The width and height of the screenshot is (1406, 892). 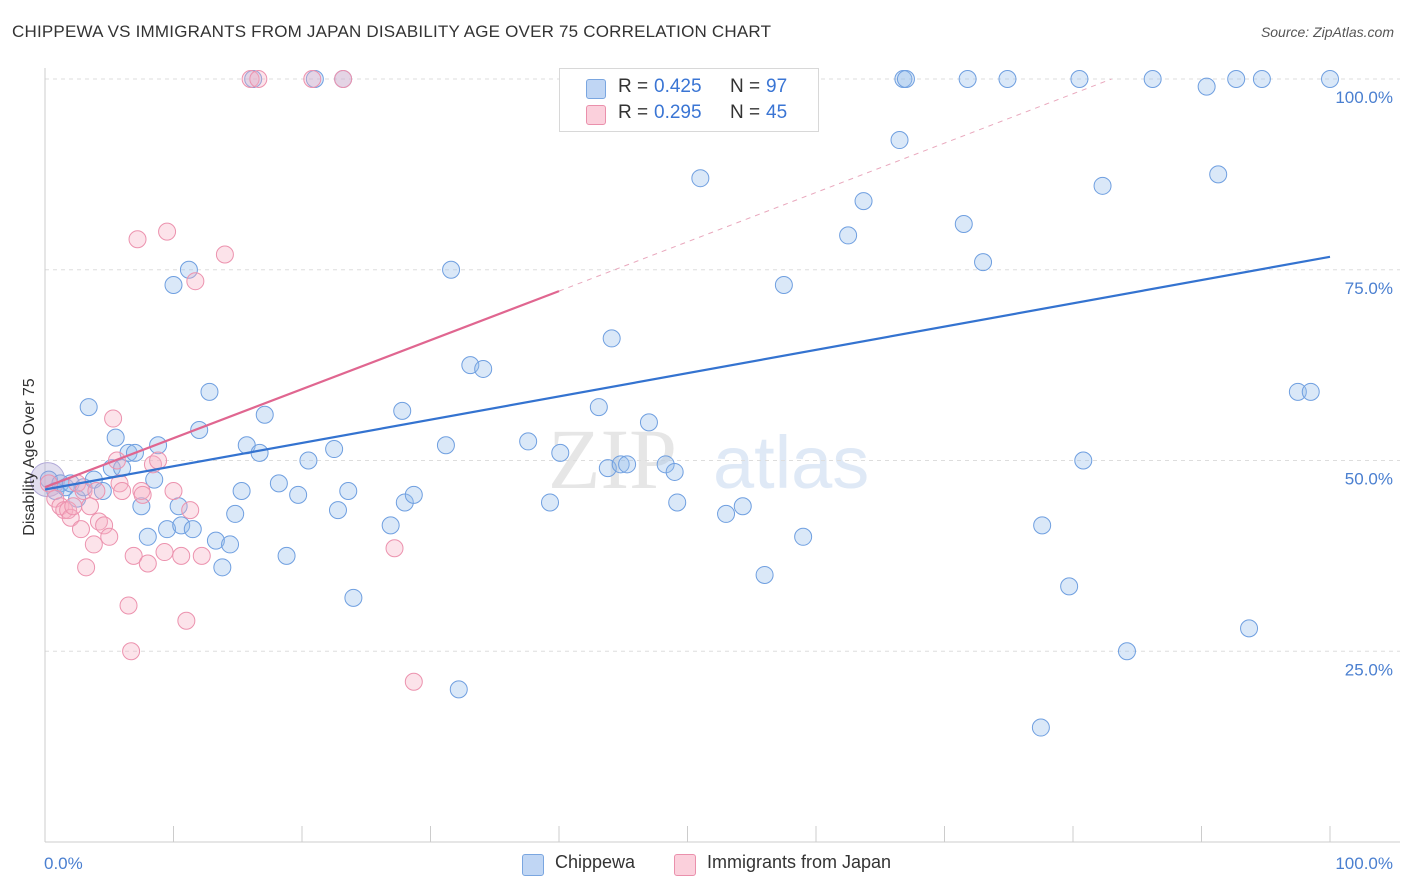 I want to click on y-tick-label: 25.0%, so click(x=1369, y=669).